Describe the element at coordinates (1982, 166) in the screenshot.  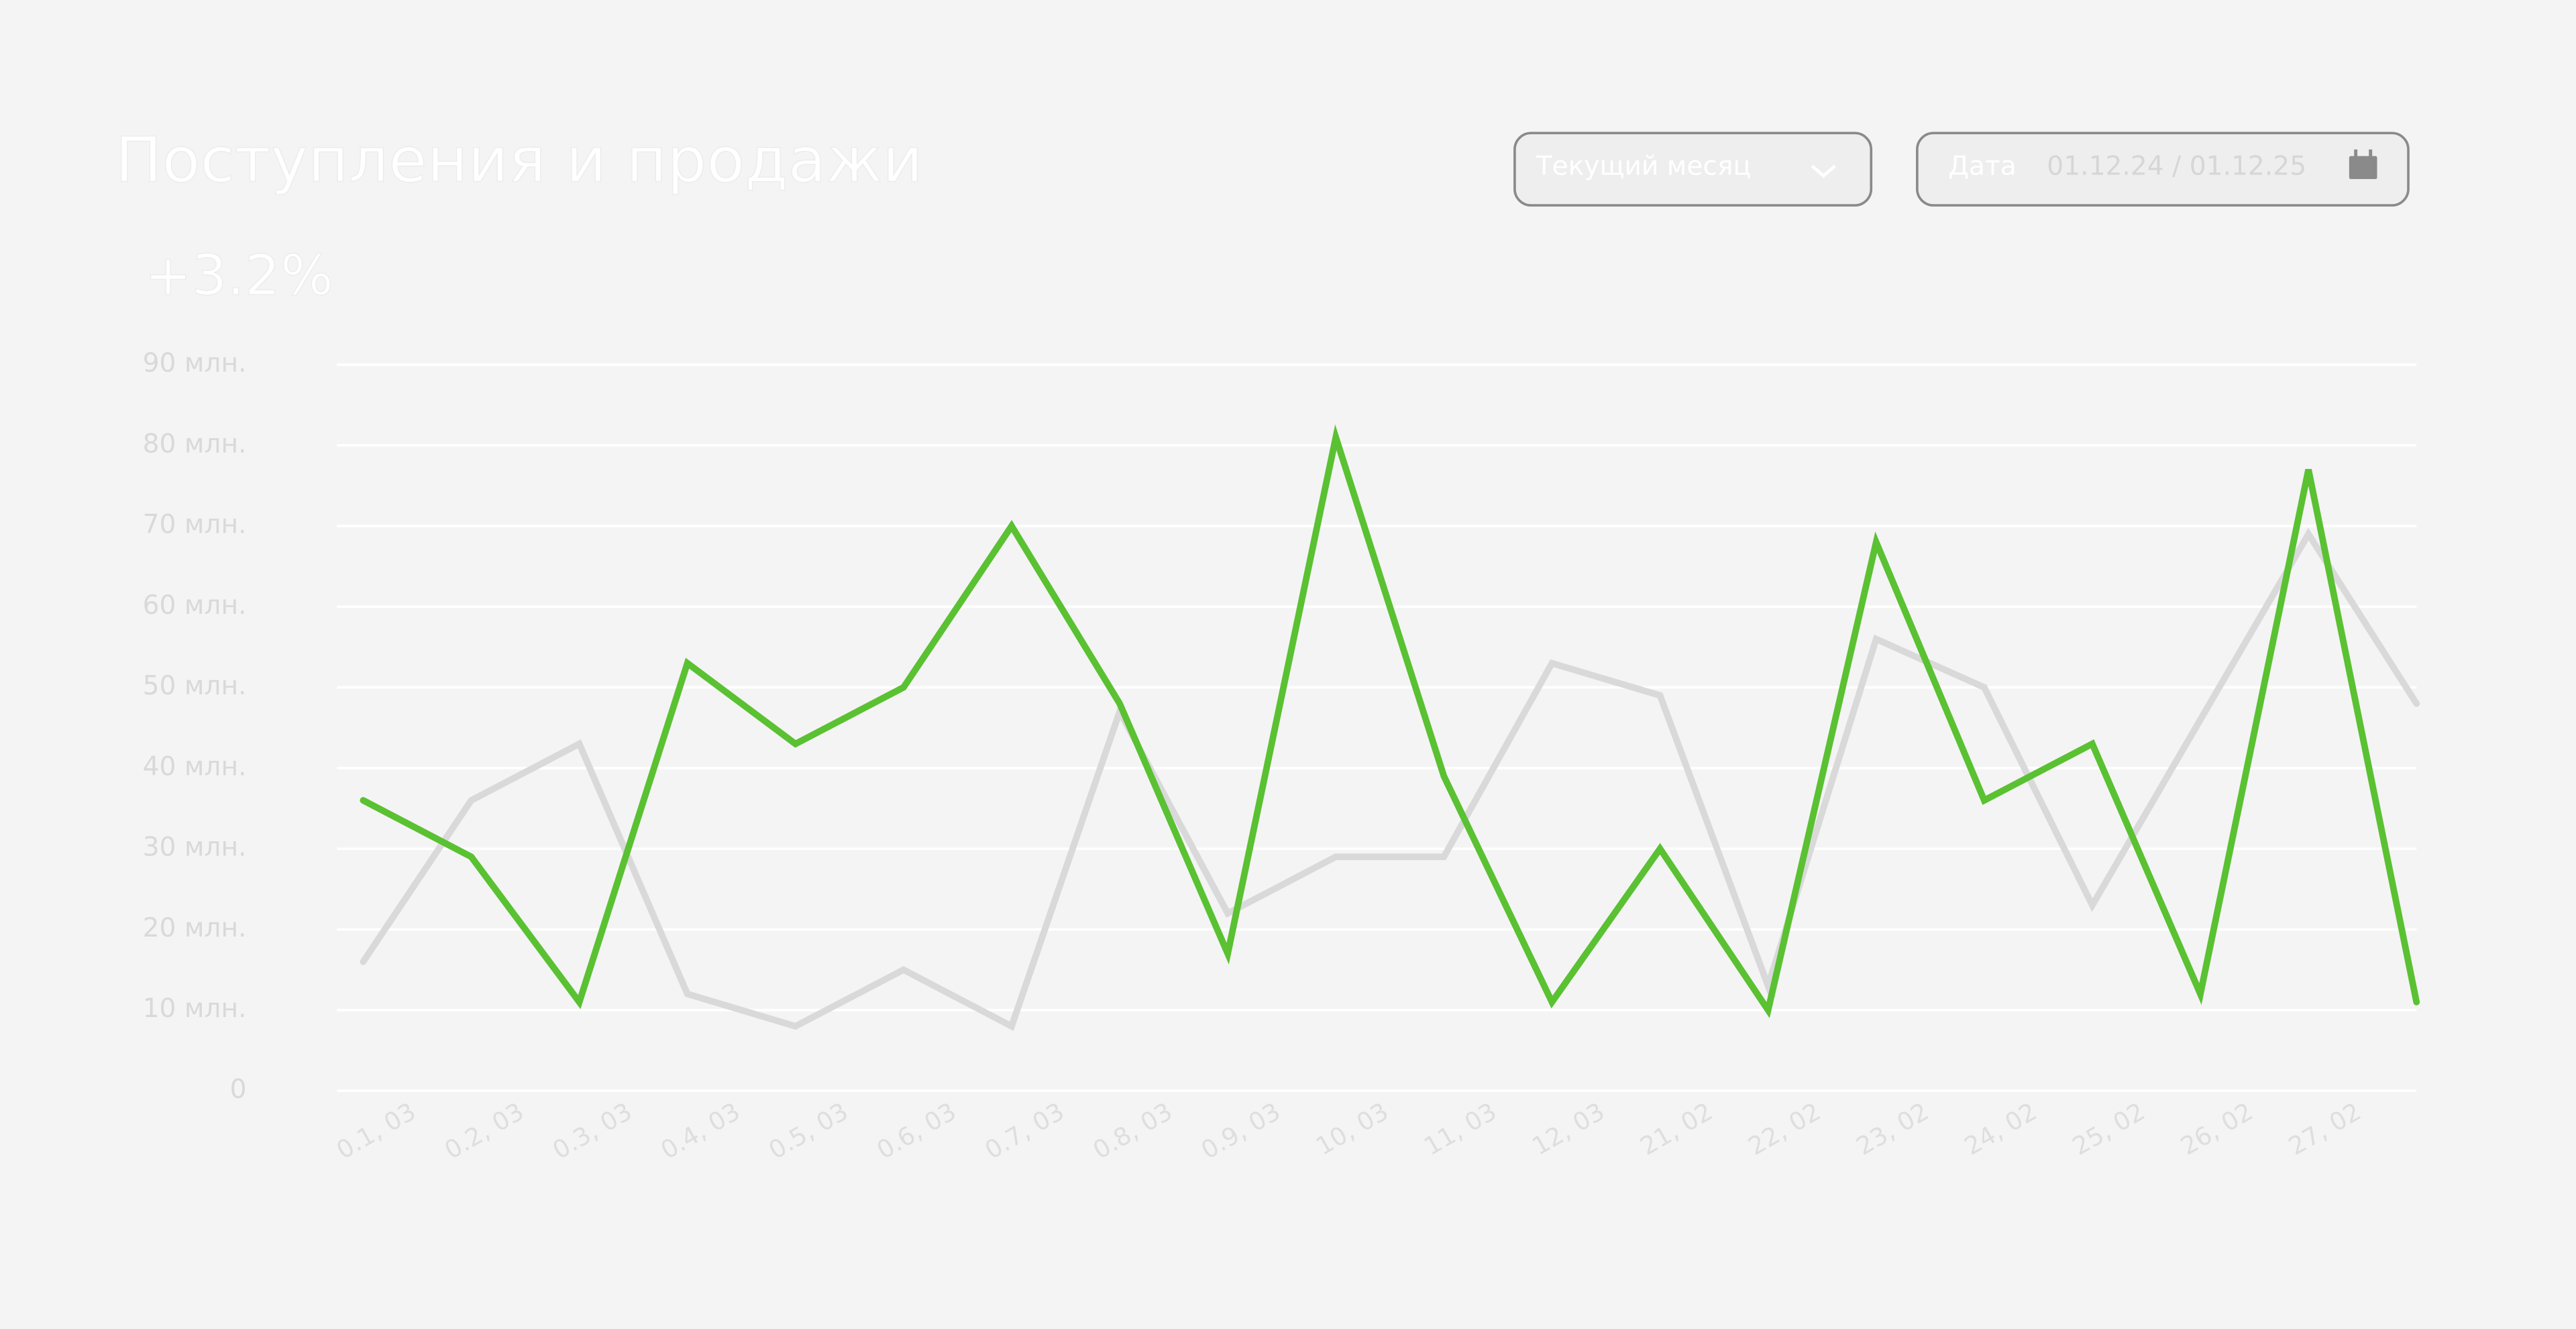
I see `date-label: Дата` at that location.